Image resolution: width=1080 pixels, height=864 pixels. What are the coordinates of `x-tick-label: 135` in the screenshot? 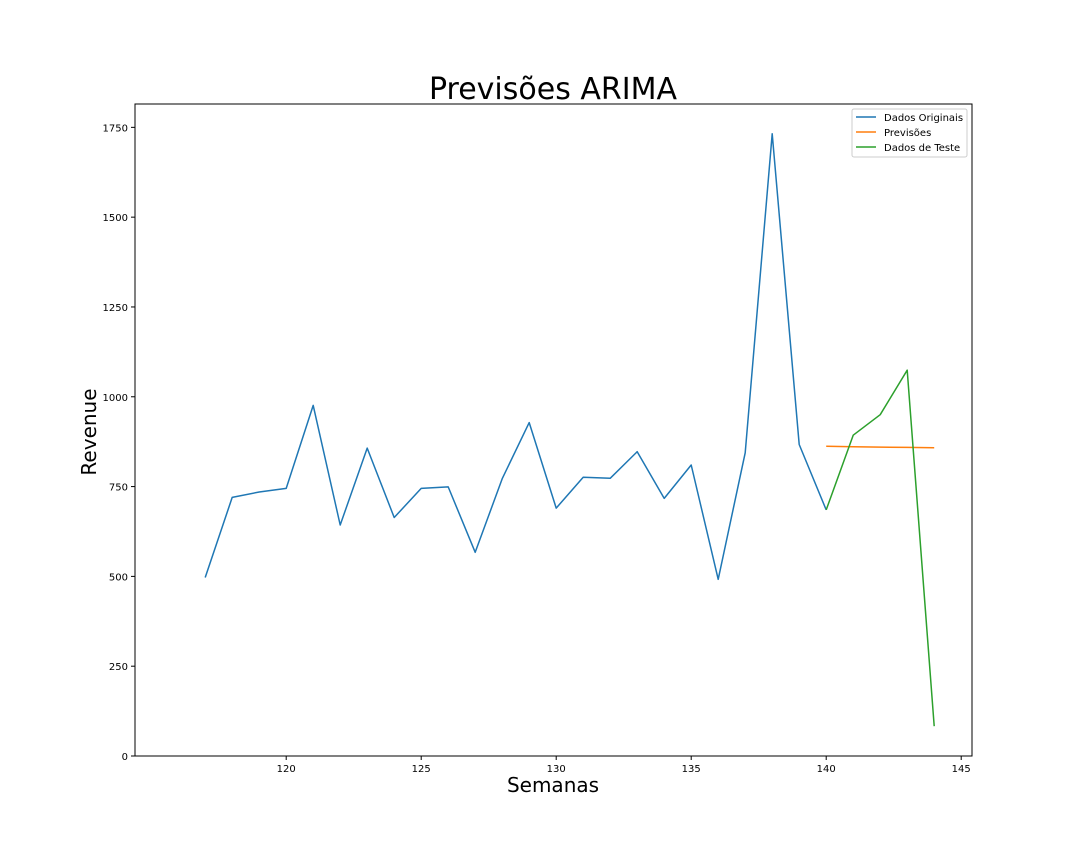 It's located at (691, 769).